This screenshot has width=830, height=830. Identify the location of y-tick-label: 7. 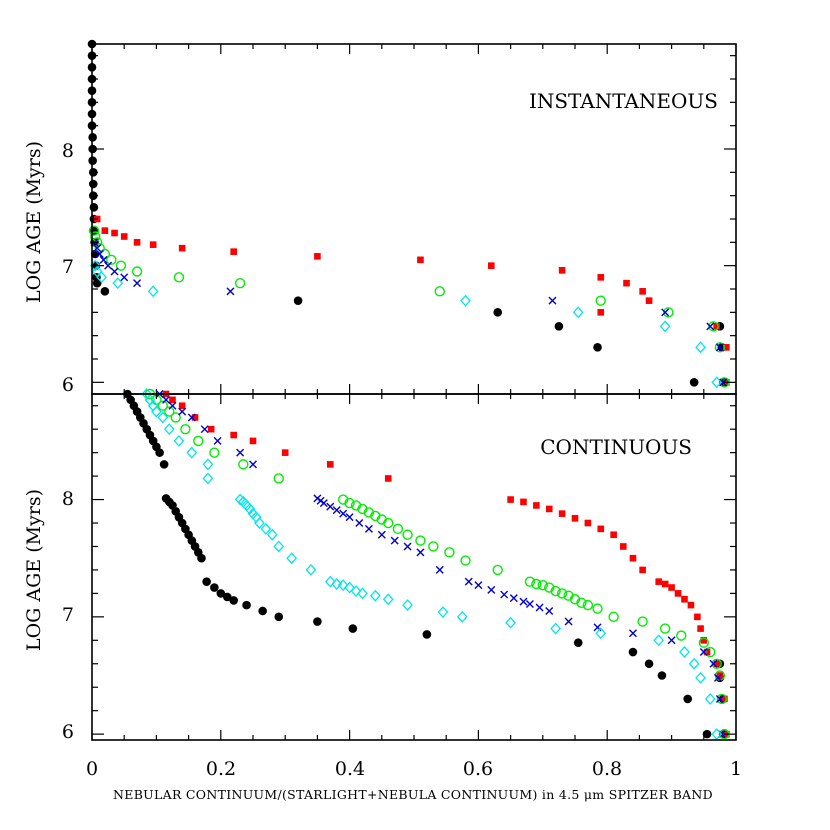
(68, 615).